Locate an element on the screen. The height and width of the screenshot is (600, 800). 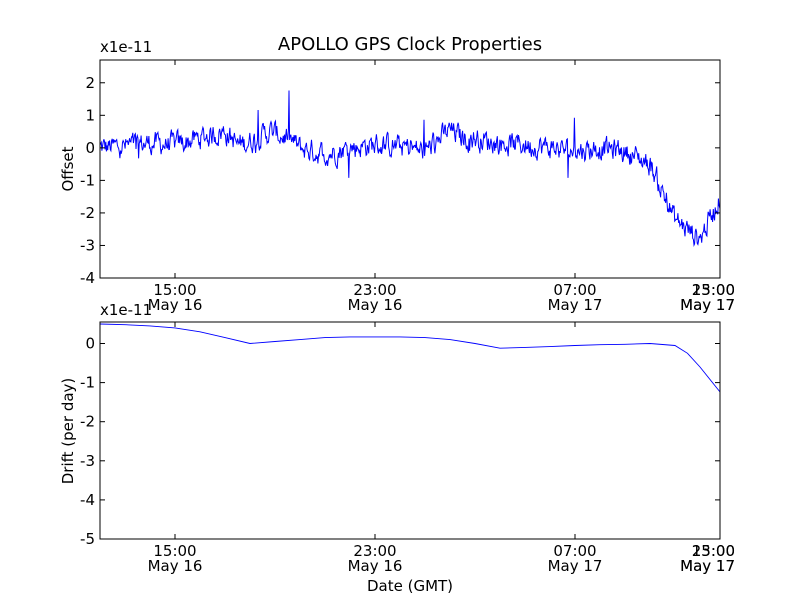
offset-y-tick-label: -3 is located at coordinates (87, 245).